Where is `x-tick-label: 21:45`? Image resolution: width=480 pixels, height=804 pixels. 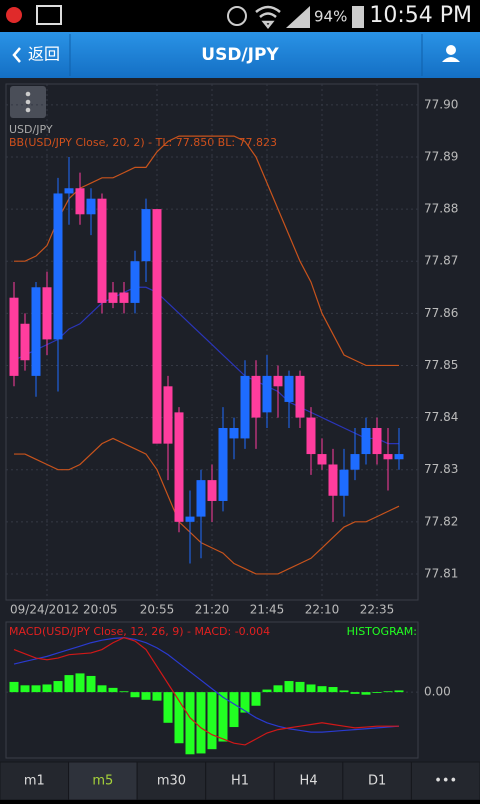
x-tick-label: 21:45 is located at coordinates (267, 610).